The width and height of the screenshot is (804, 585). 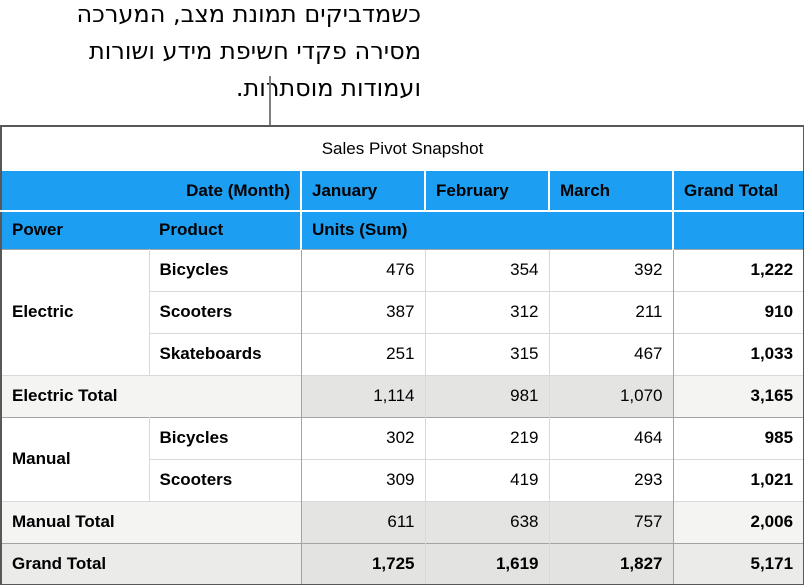 What do you see at coordinates (254, 51) in the screenshot?
I see `annotation-line-2: מסירה פקדי חשיפת מידע ושורות` at bounding box center [254, 51].